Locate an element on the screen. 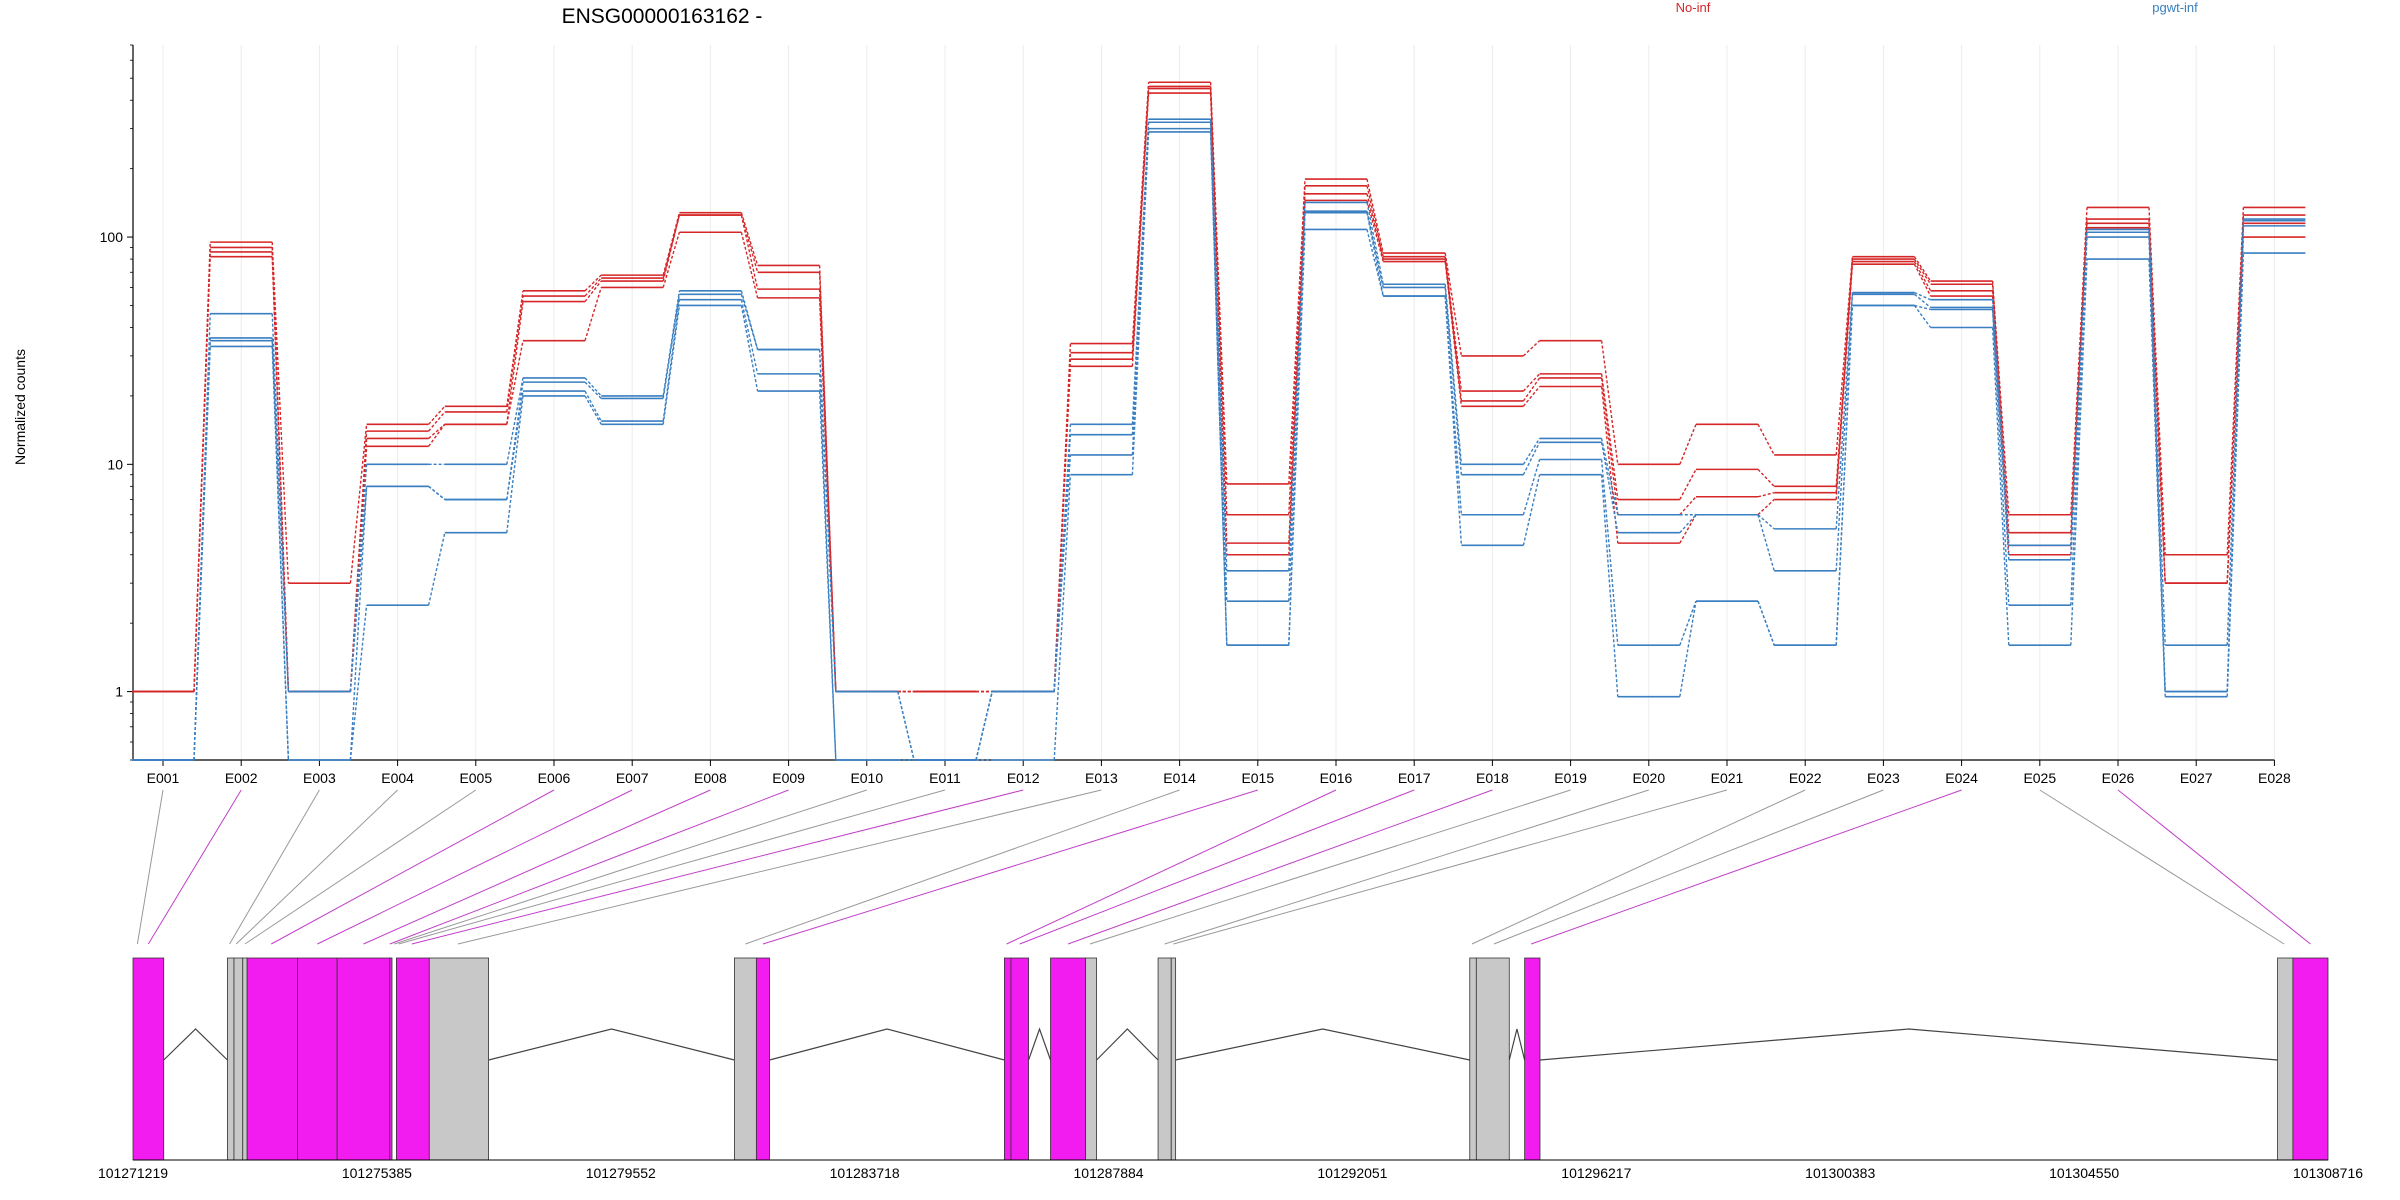 This screenshot has width=2400, height=1200. link-line-e022 is located at coordinates (1638, 867).